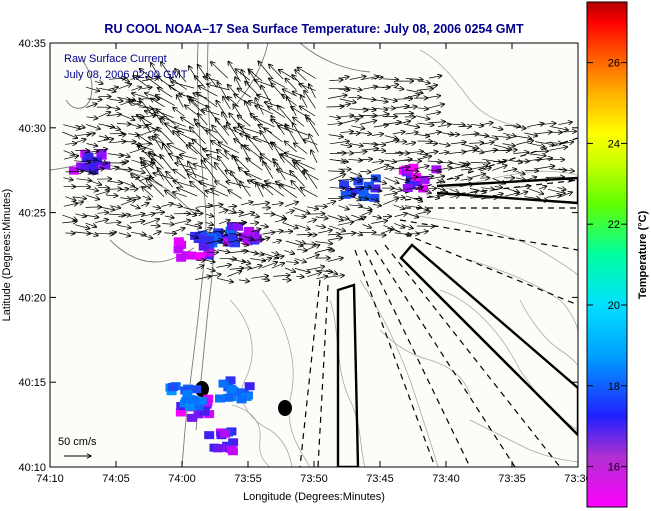 The image size is (651, 511). I want to click on x-tick-label: 73:40, so click(446, 479).